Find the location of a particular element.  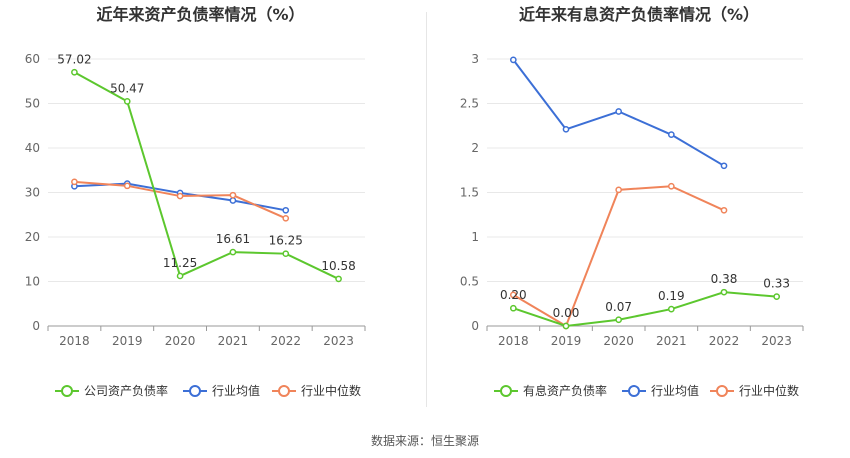

y-tick-label: 60 is located at coordinates (32, 59).